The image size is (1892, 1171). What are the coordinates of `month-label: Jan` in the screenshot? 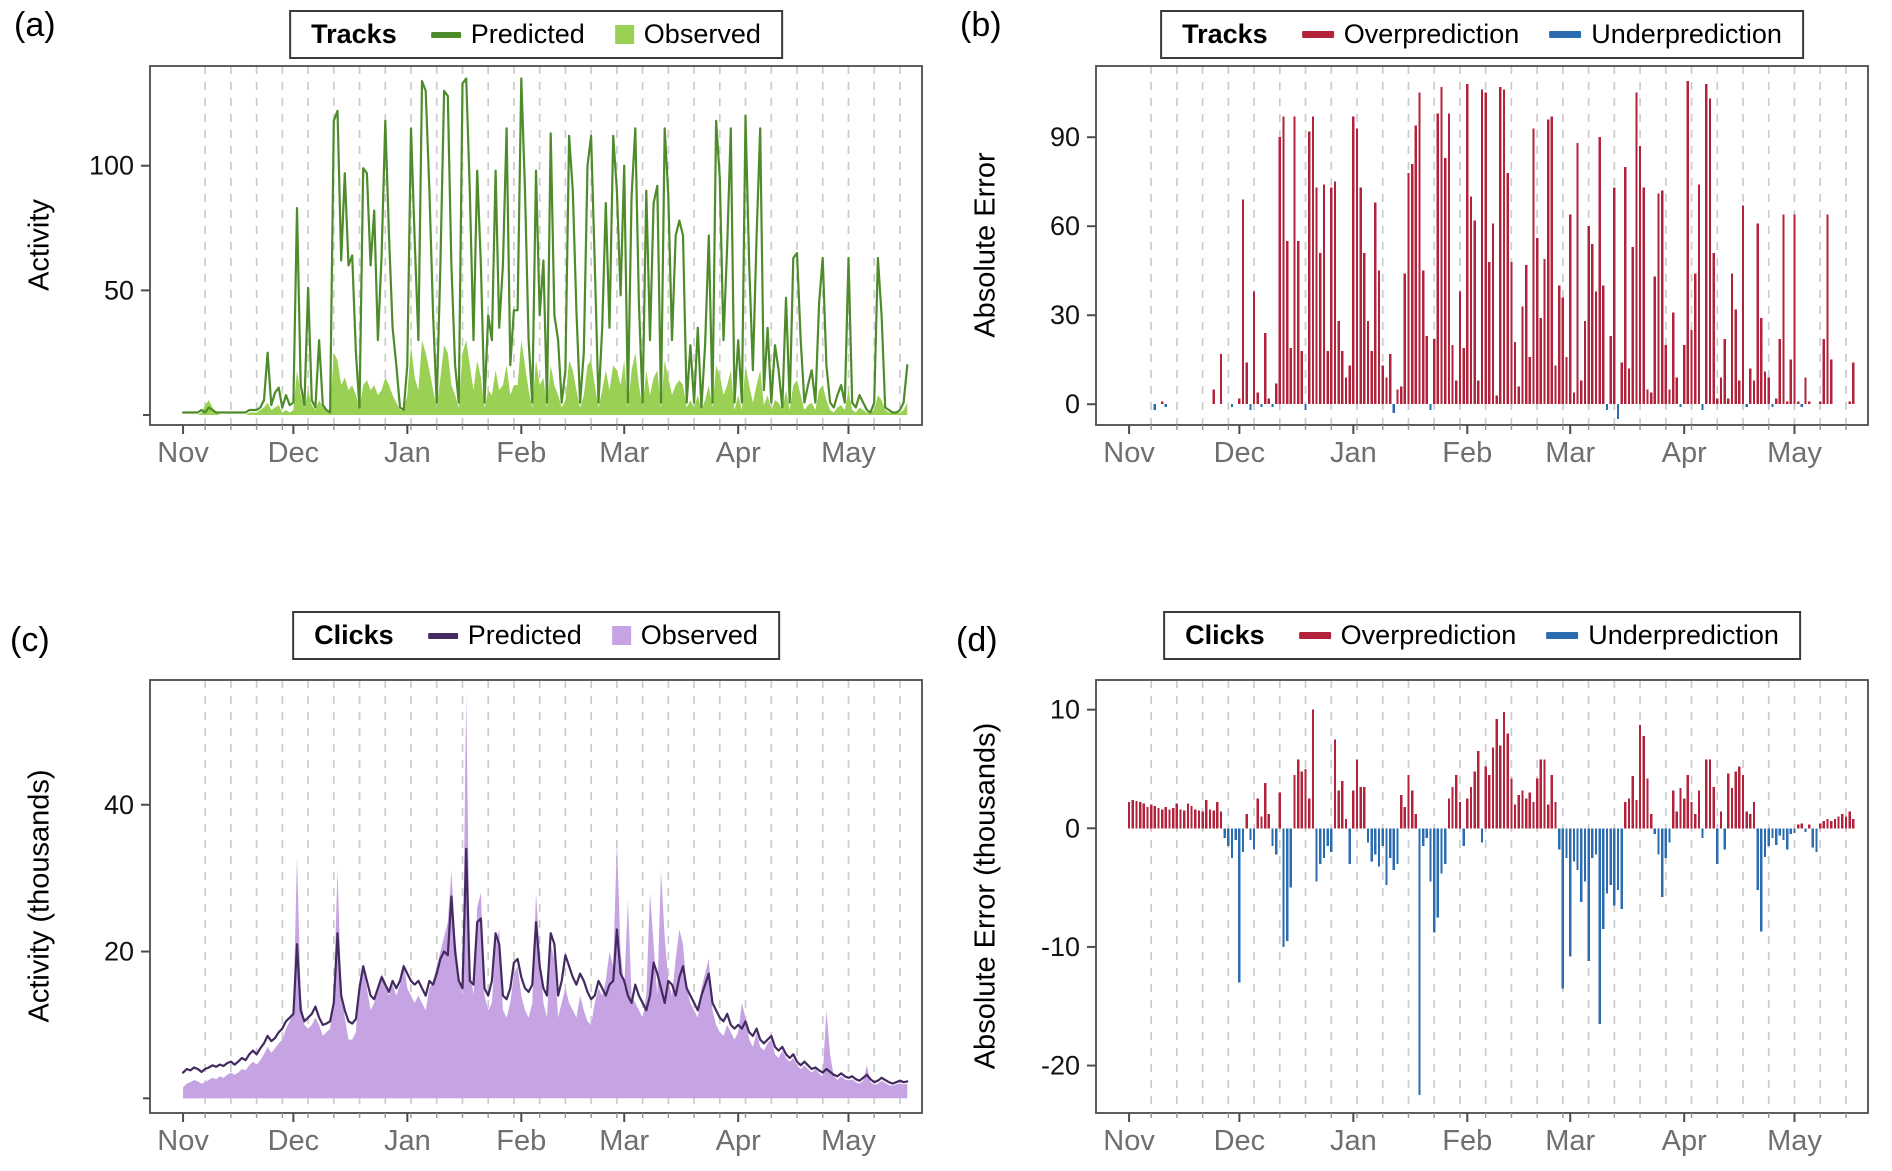 It's located at (1353, 1141).